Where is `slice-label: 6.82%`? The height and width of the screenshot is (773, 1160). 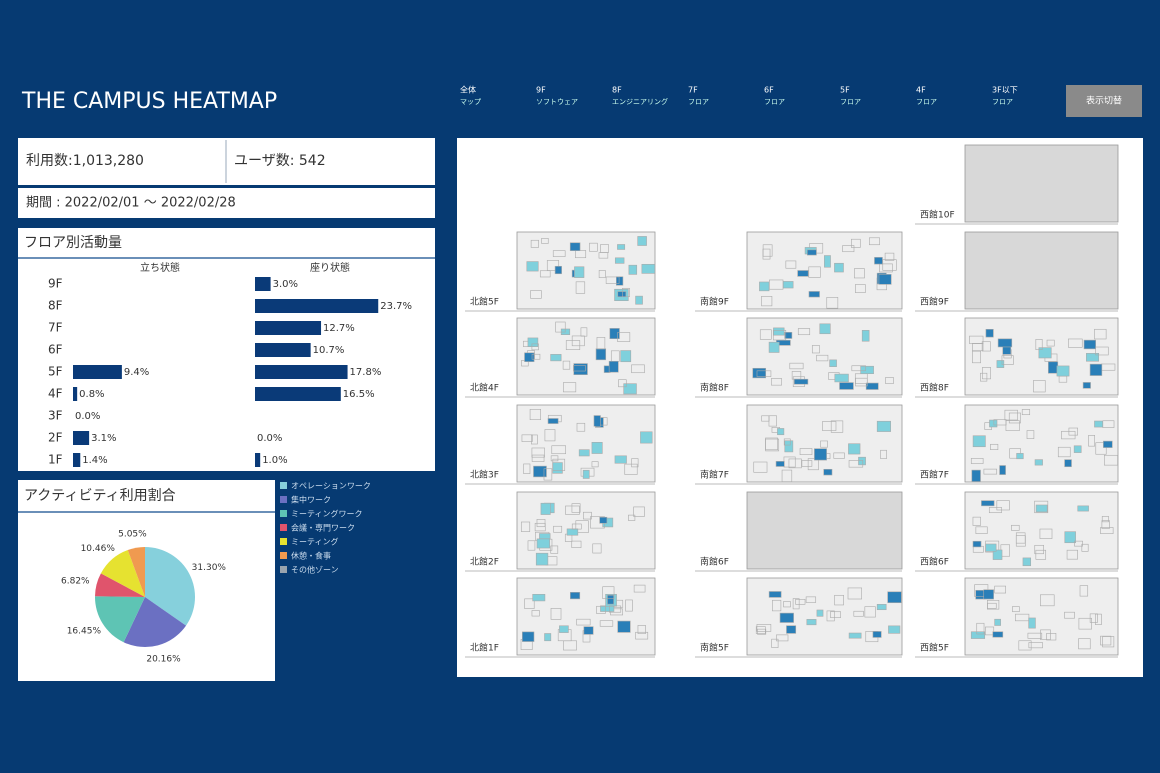
slice-label: 6.82% is located at coordinates (75, 581).